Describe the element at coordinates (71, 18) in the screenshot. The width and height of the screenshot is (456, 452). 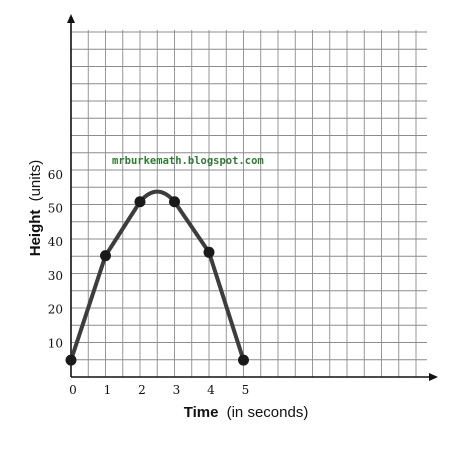
I see `y-axis-arrow` at that location.